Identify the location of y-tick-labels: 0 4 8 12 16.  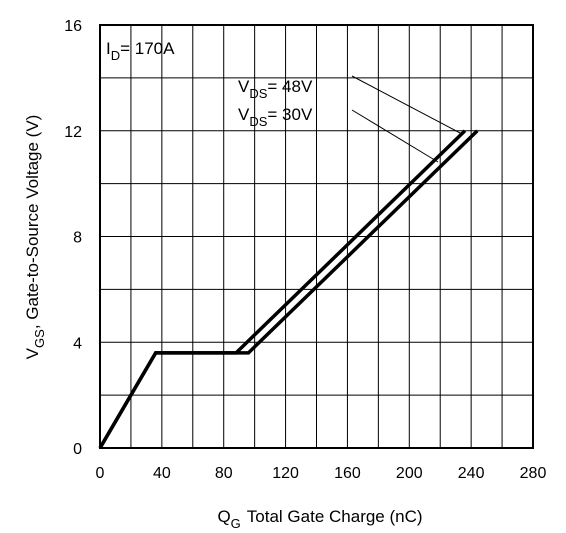
(73, 238).